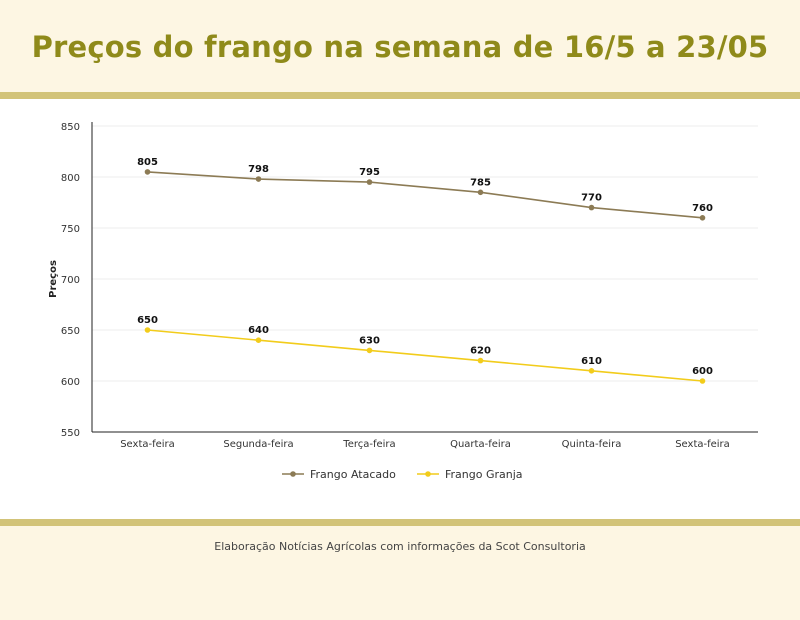  Describe the element at coordinates (400, 522) in the screenshot. I see `bottom-divider` at that location.